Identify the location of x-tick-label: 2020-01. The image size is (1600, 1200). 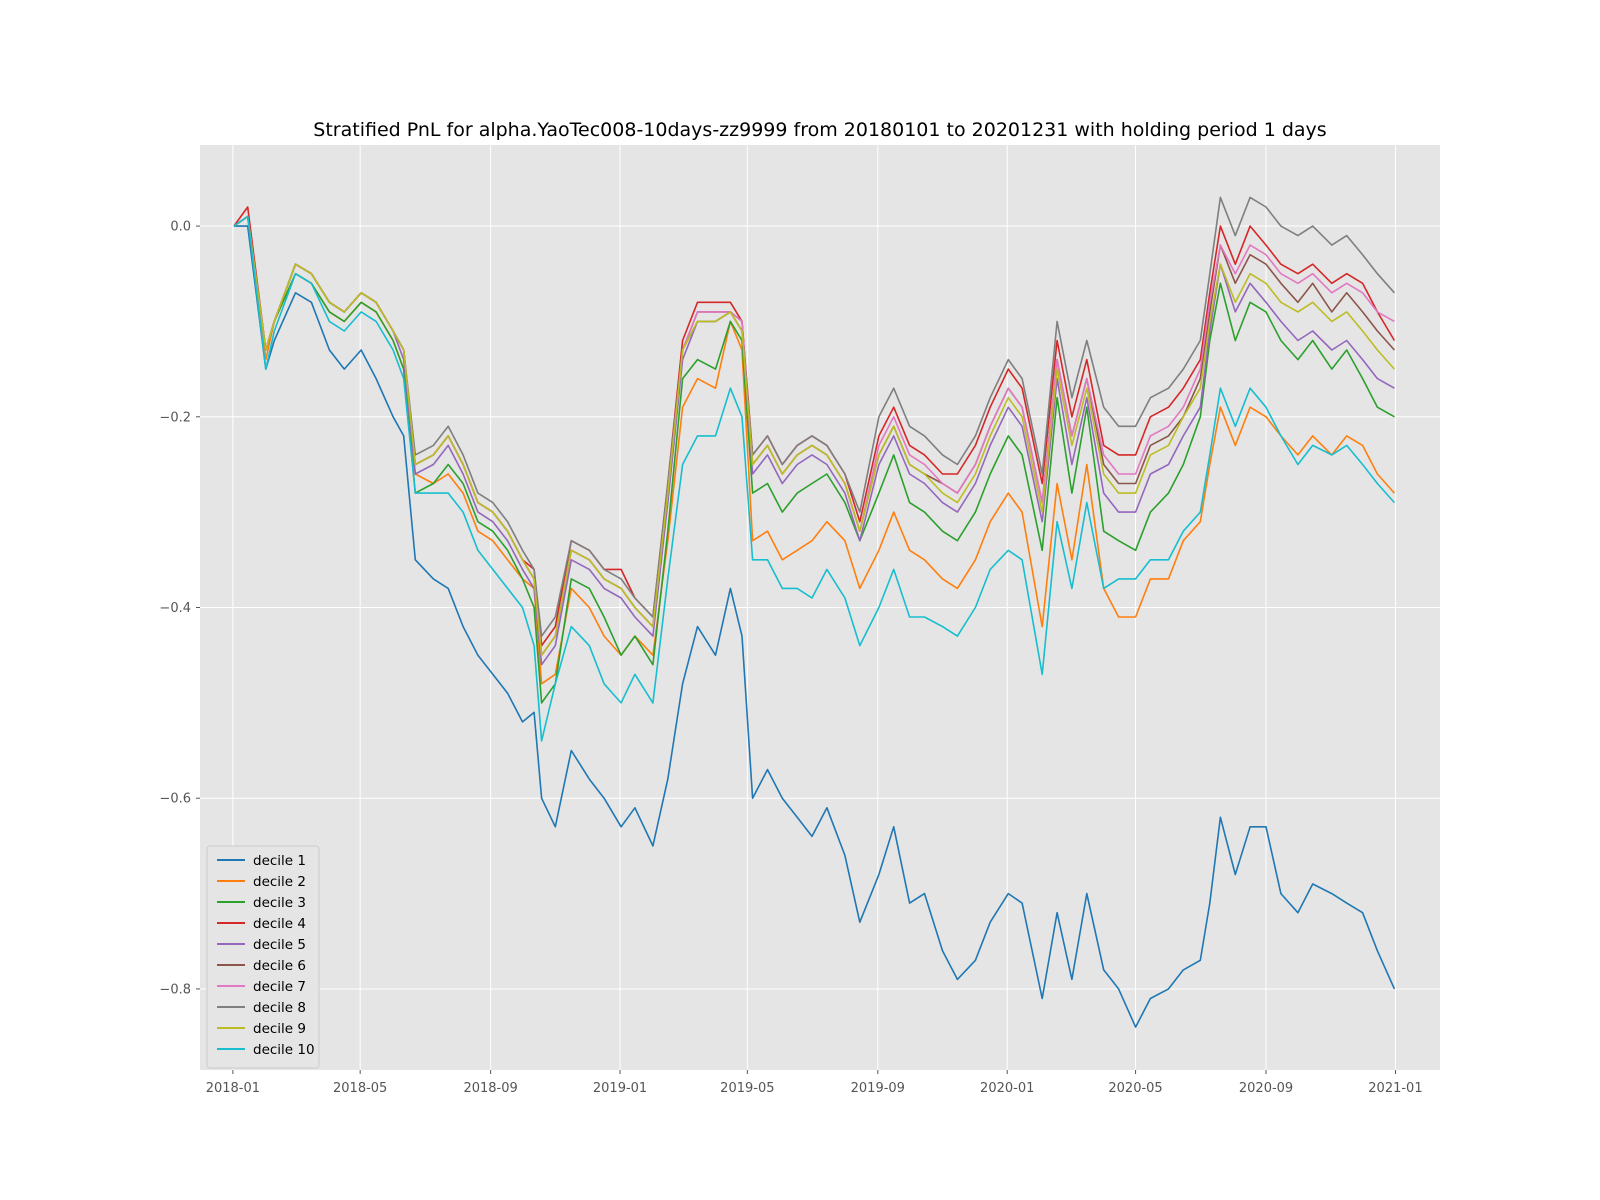
(1007, 1088).